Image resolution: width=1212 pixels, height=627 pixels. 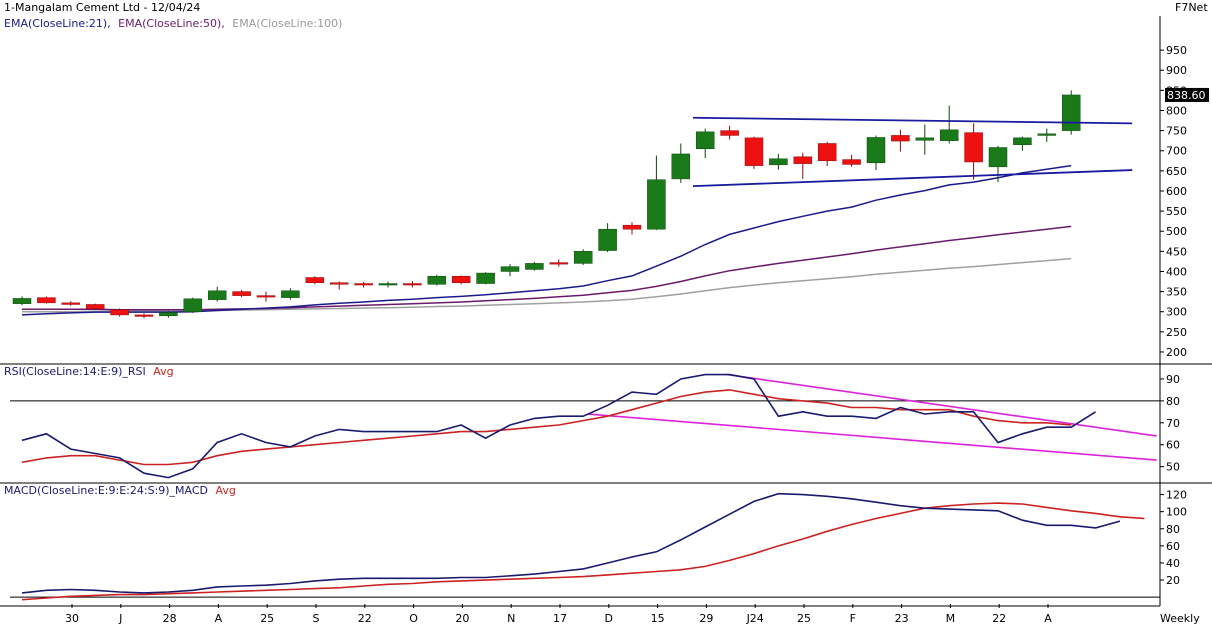 I want to click on channel-trendline, so click(x=912, y=120).